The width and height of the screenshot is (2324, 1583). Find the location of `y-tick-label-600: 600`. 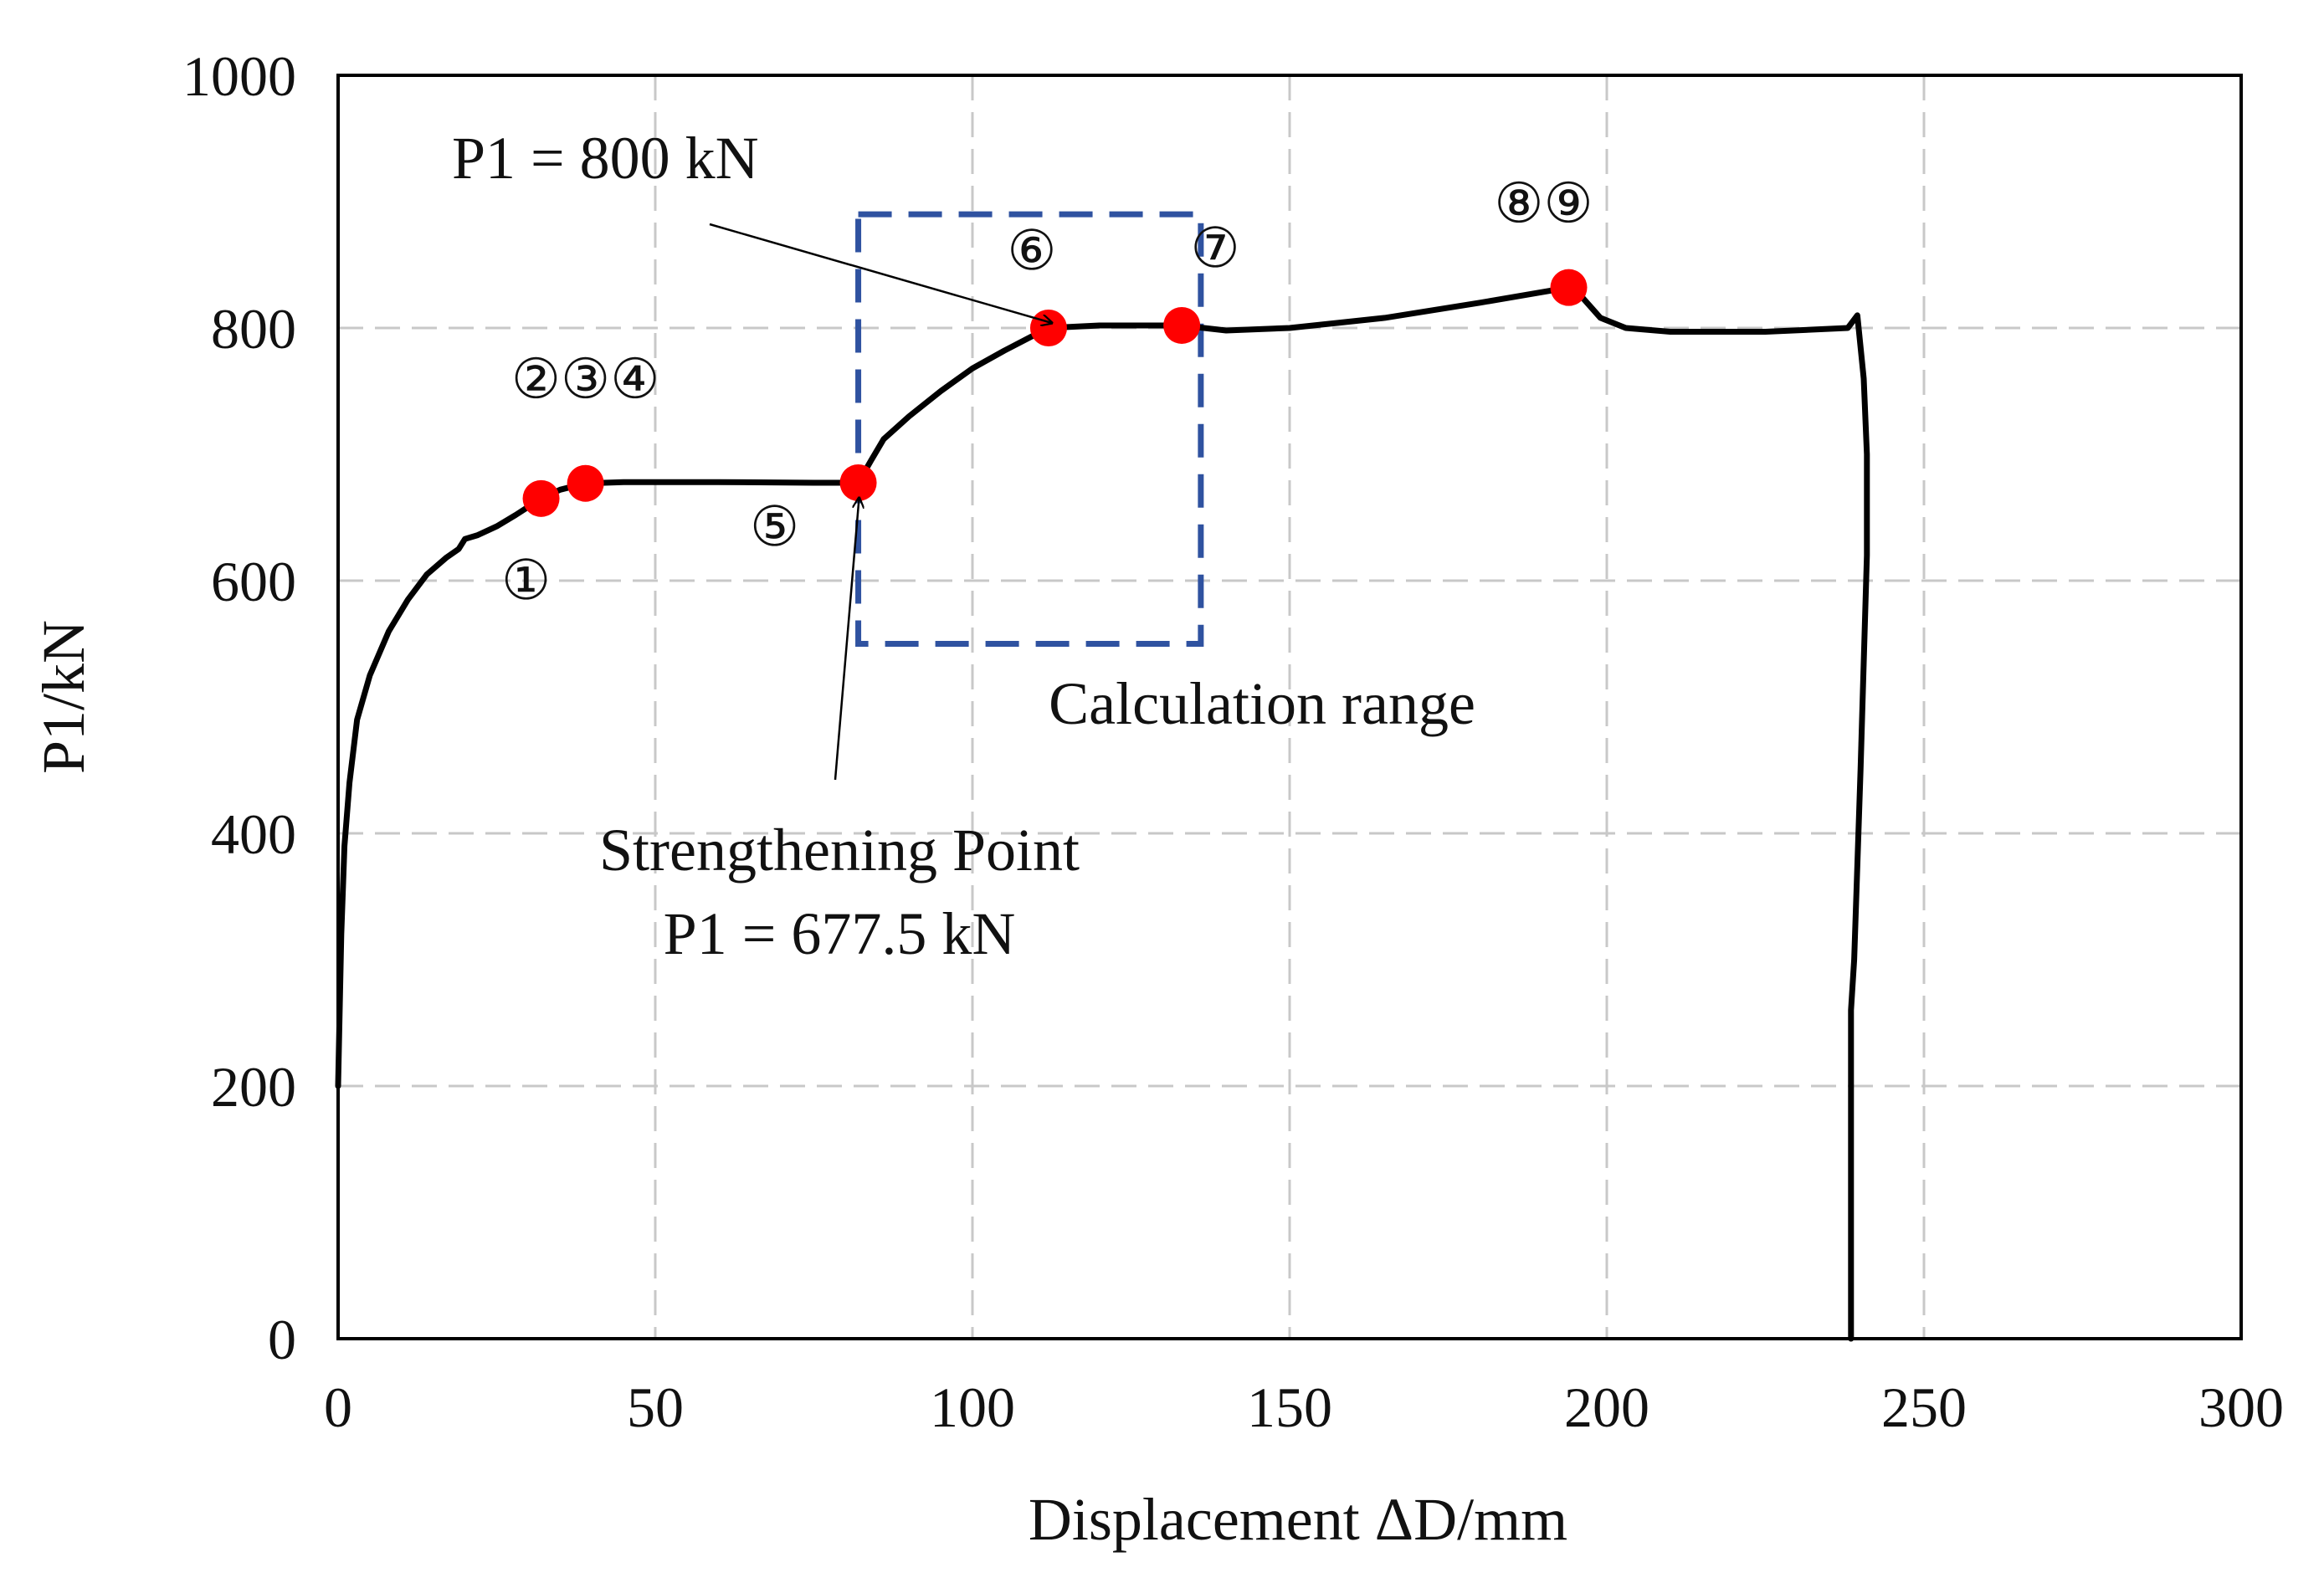

y-tick-label-600: 600 is located at coordinates (253, 581).